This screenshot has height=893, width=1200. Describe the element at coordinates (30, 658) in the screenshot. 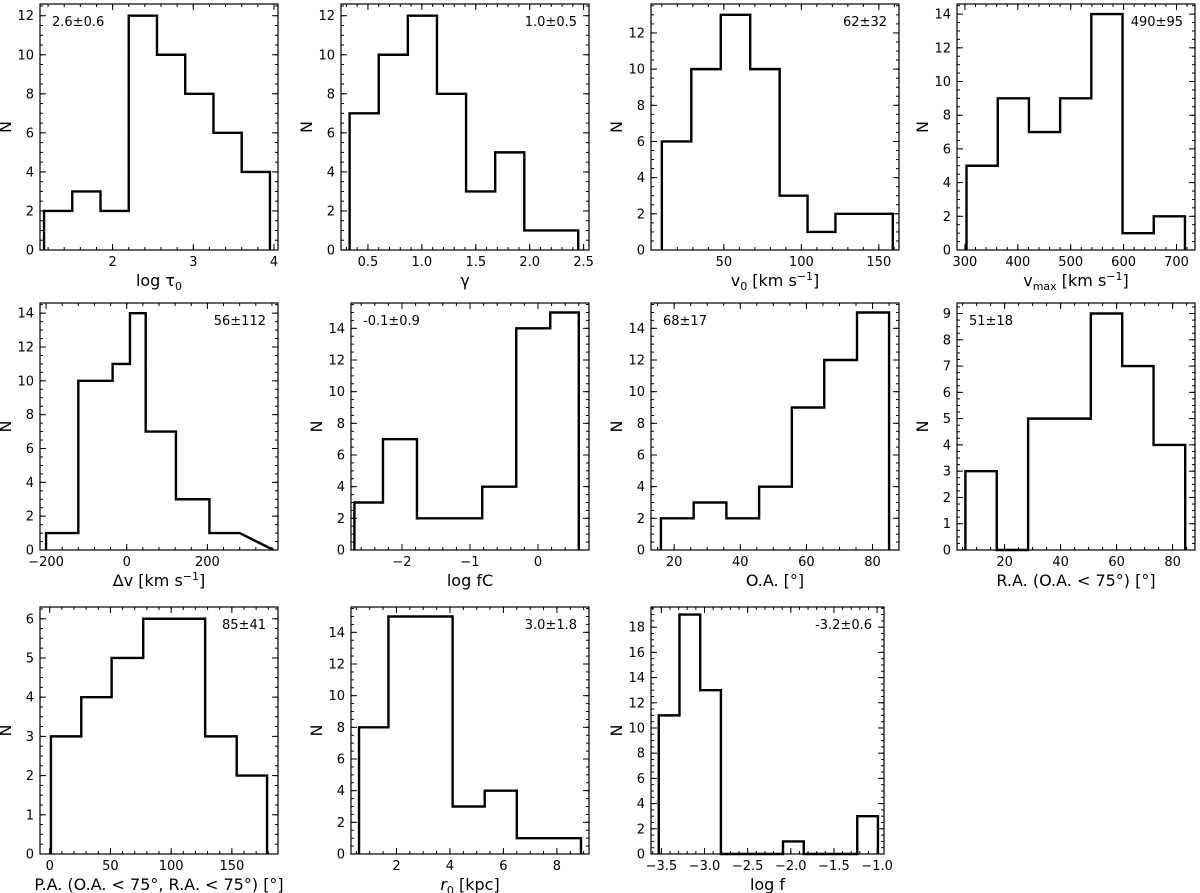

I see `y-tick-label: 5` at that location.